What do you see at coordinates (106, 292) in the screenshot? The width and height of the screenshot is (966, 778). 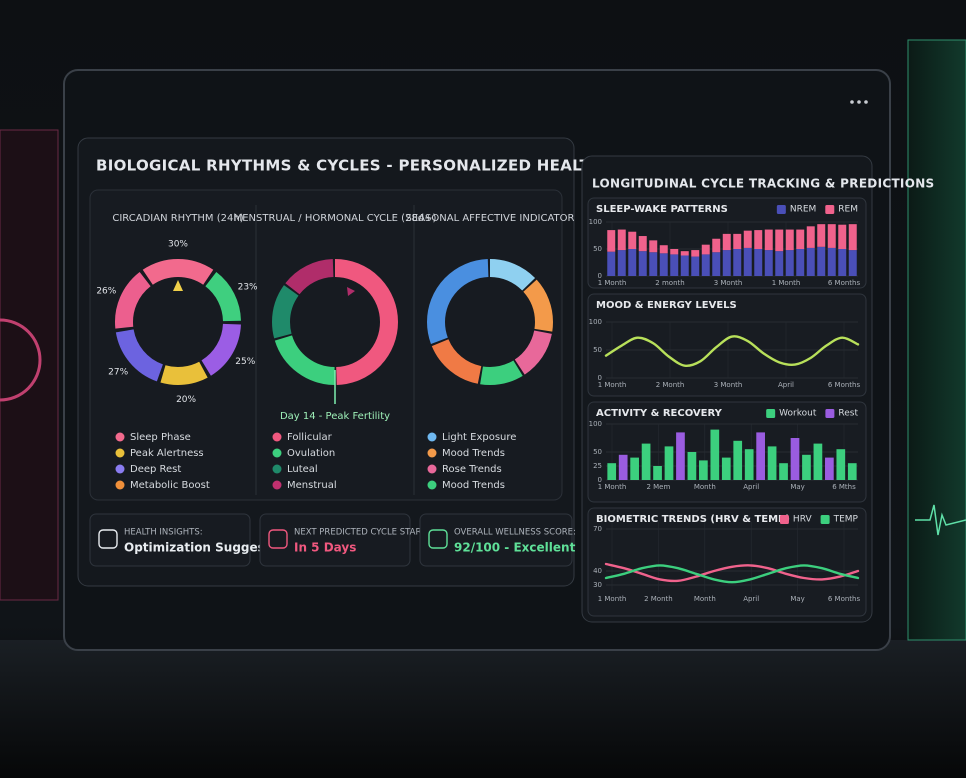 I see `segment-label: 26%` at bounding box center [106, 292].